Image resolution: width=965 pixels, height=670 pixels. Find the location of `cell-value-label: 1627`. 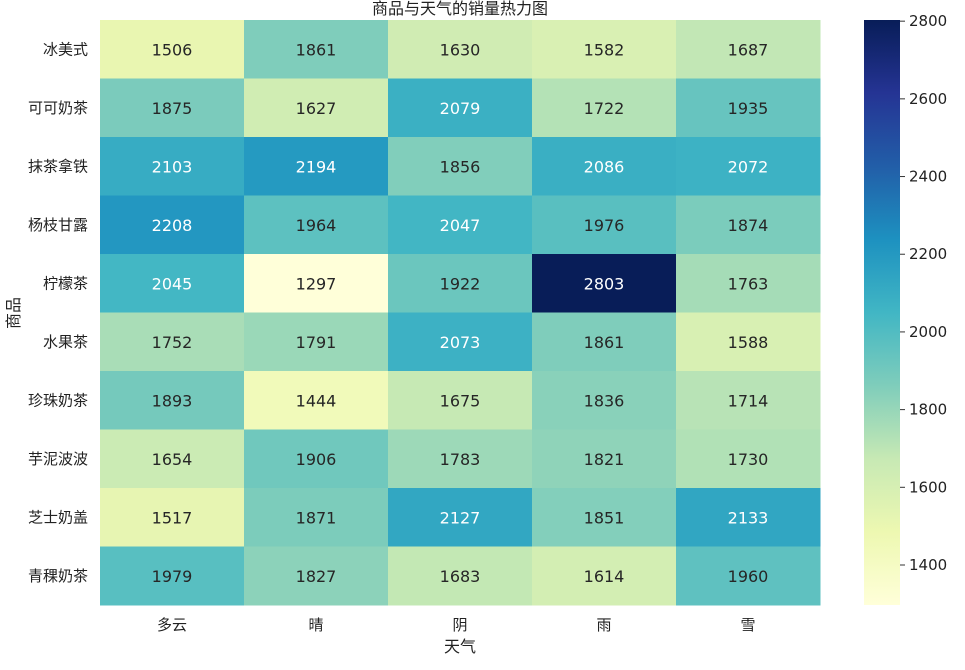

cell-value-label: 1627 is located at coordinates (316, 108).